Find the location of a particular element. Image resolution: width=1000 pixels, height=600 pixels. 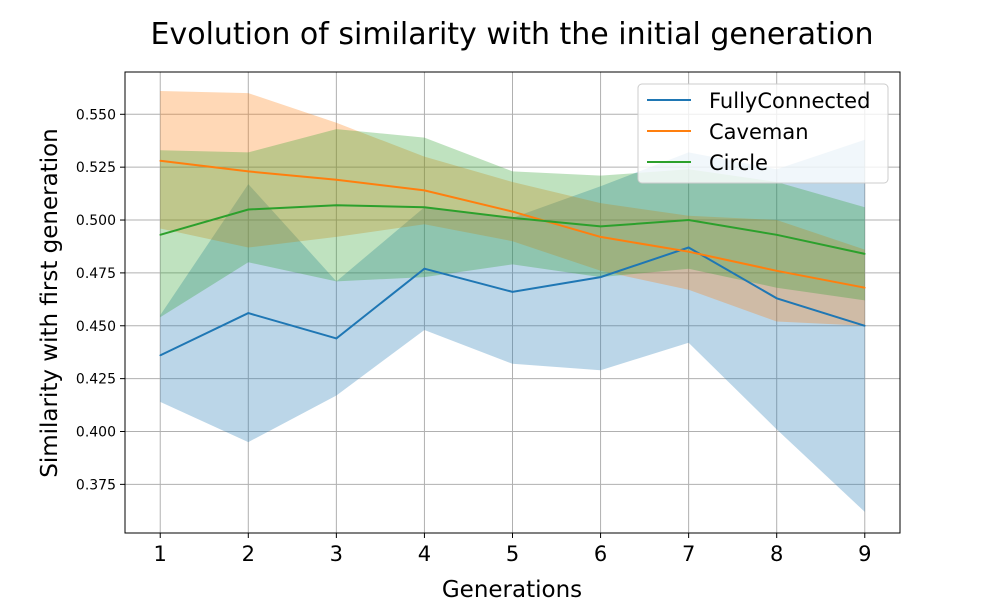

x-tick-label: 5 is located at coordinates (512, 554).